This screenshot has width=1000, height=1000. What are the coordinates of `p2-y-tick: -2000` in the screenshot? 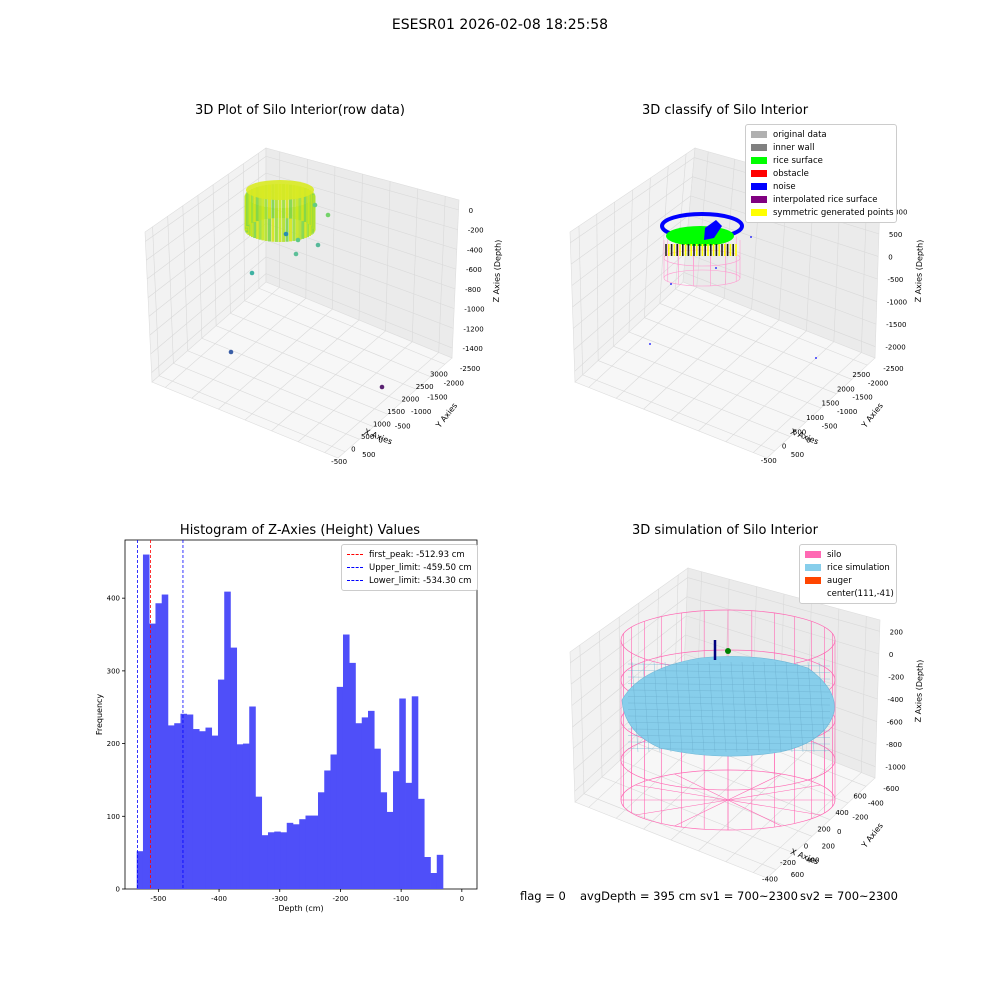 It's located at (878, 383).